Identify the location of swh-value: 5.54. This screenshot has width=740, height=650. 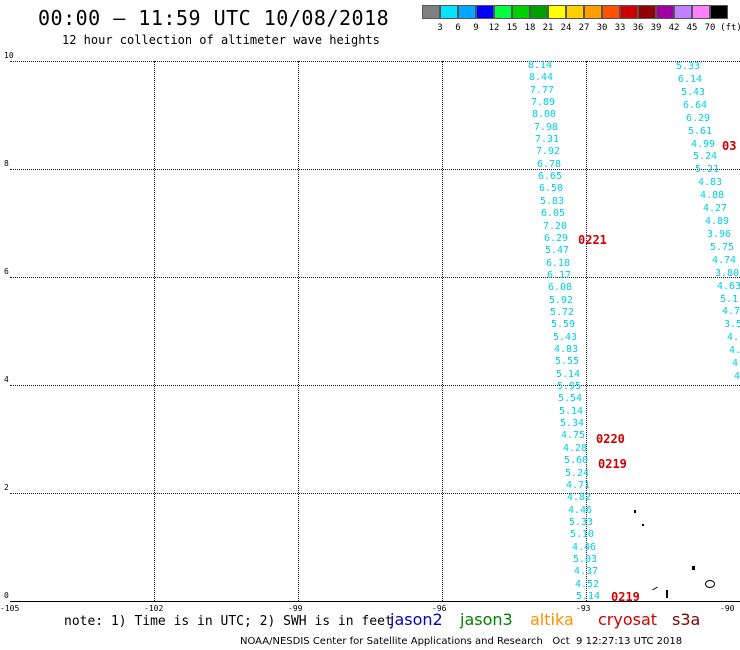
(570, 398).